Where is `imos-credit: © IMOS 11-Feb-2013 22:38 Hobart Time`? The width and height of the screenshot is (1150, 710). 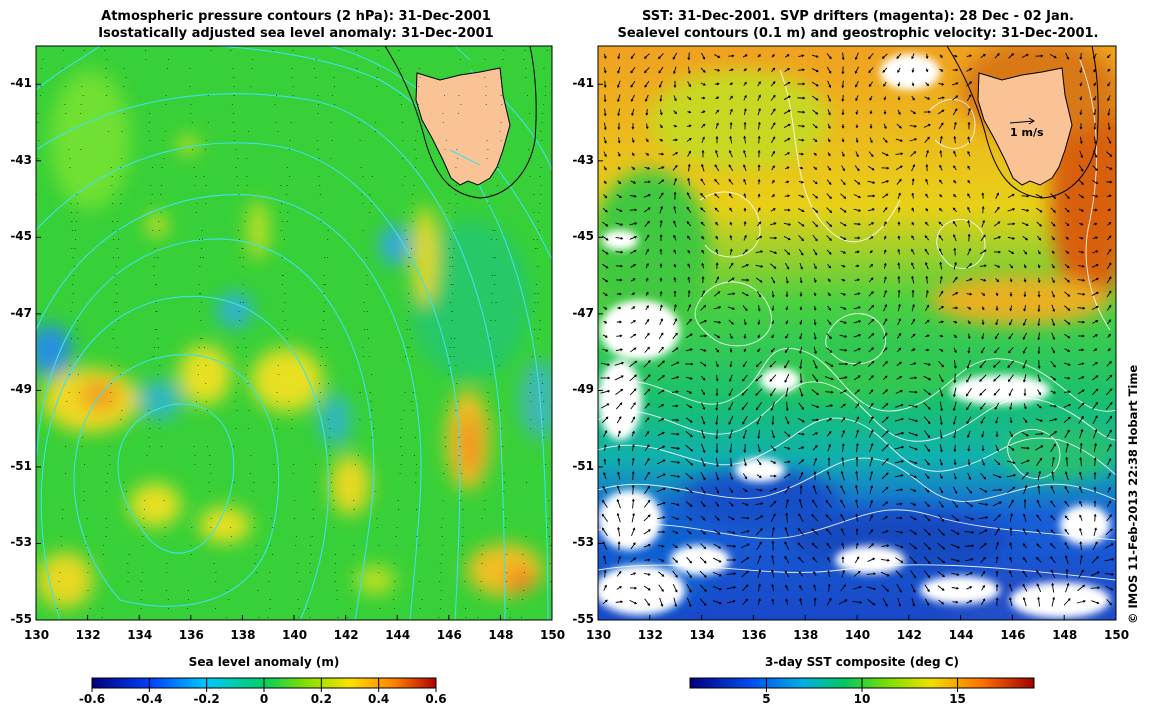 imos-credit: © IMOS 11-Feb-2013 22:38 Hobart Time is located at coordinates (1133, 494).